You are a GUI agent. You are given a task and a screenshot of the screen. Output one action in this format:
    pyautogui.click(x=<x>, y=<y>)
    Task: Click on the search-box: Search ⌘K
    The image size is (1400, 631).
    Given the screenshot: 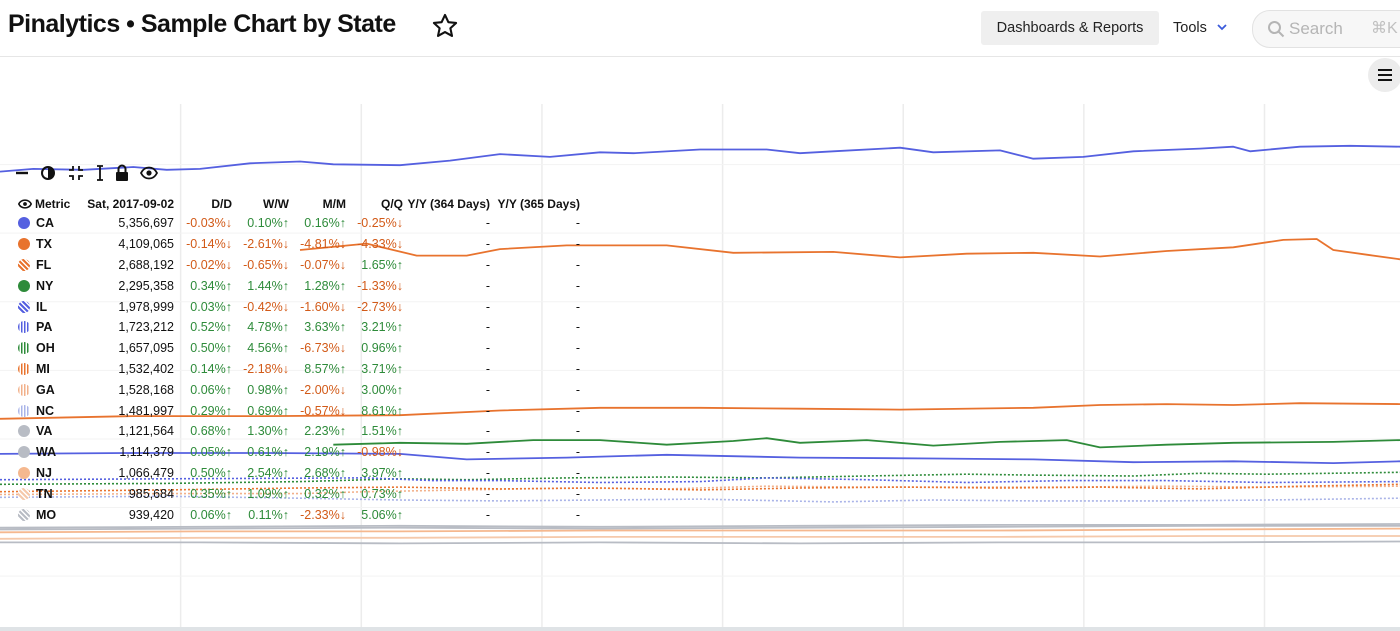 What is the action you would take?
    pyautogui.click(x=1326, y=29)
    